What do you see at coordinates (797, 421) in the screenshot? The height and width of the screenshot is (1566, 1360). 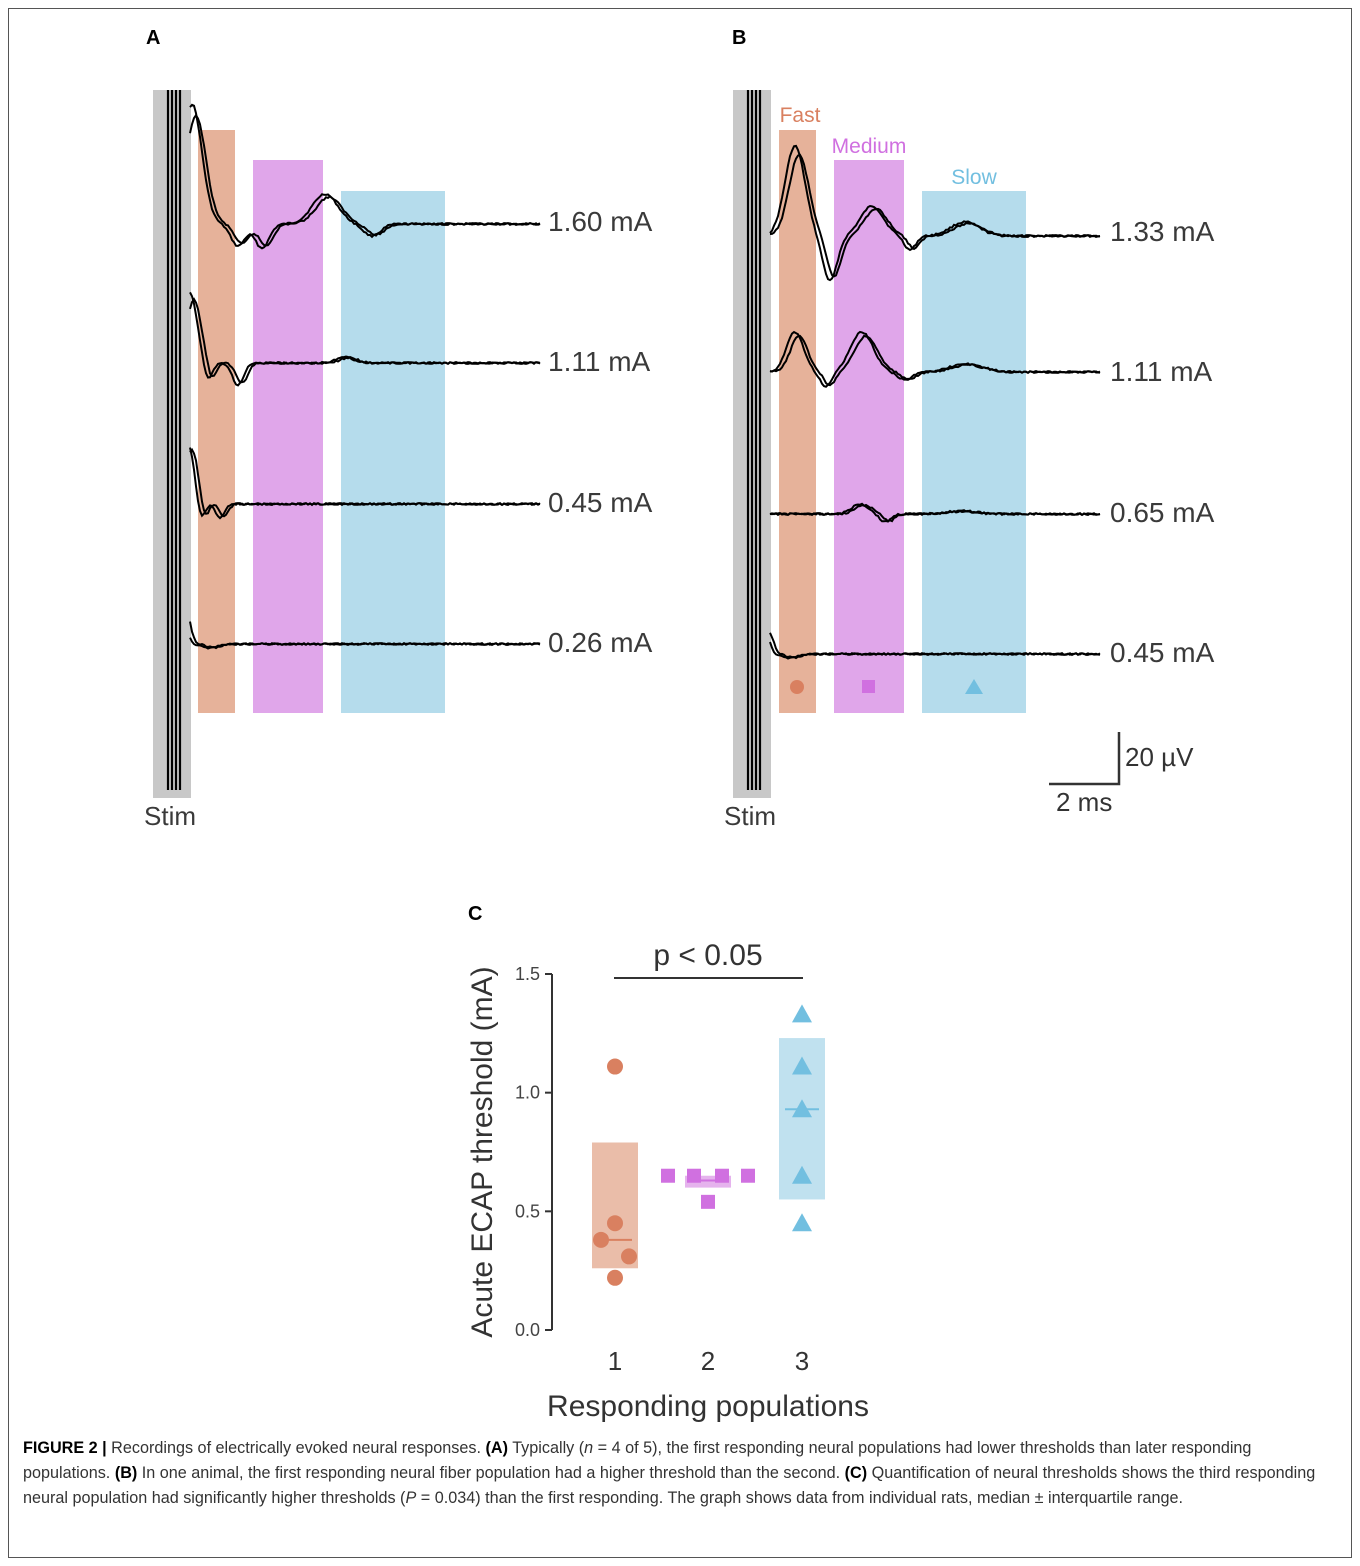 I see `panel-b-fast-band` at bounding box center [797, 421].